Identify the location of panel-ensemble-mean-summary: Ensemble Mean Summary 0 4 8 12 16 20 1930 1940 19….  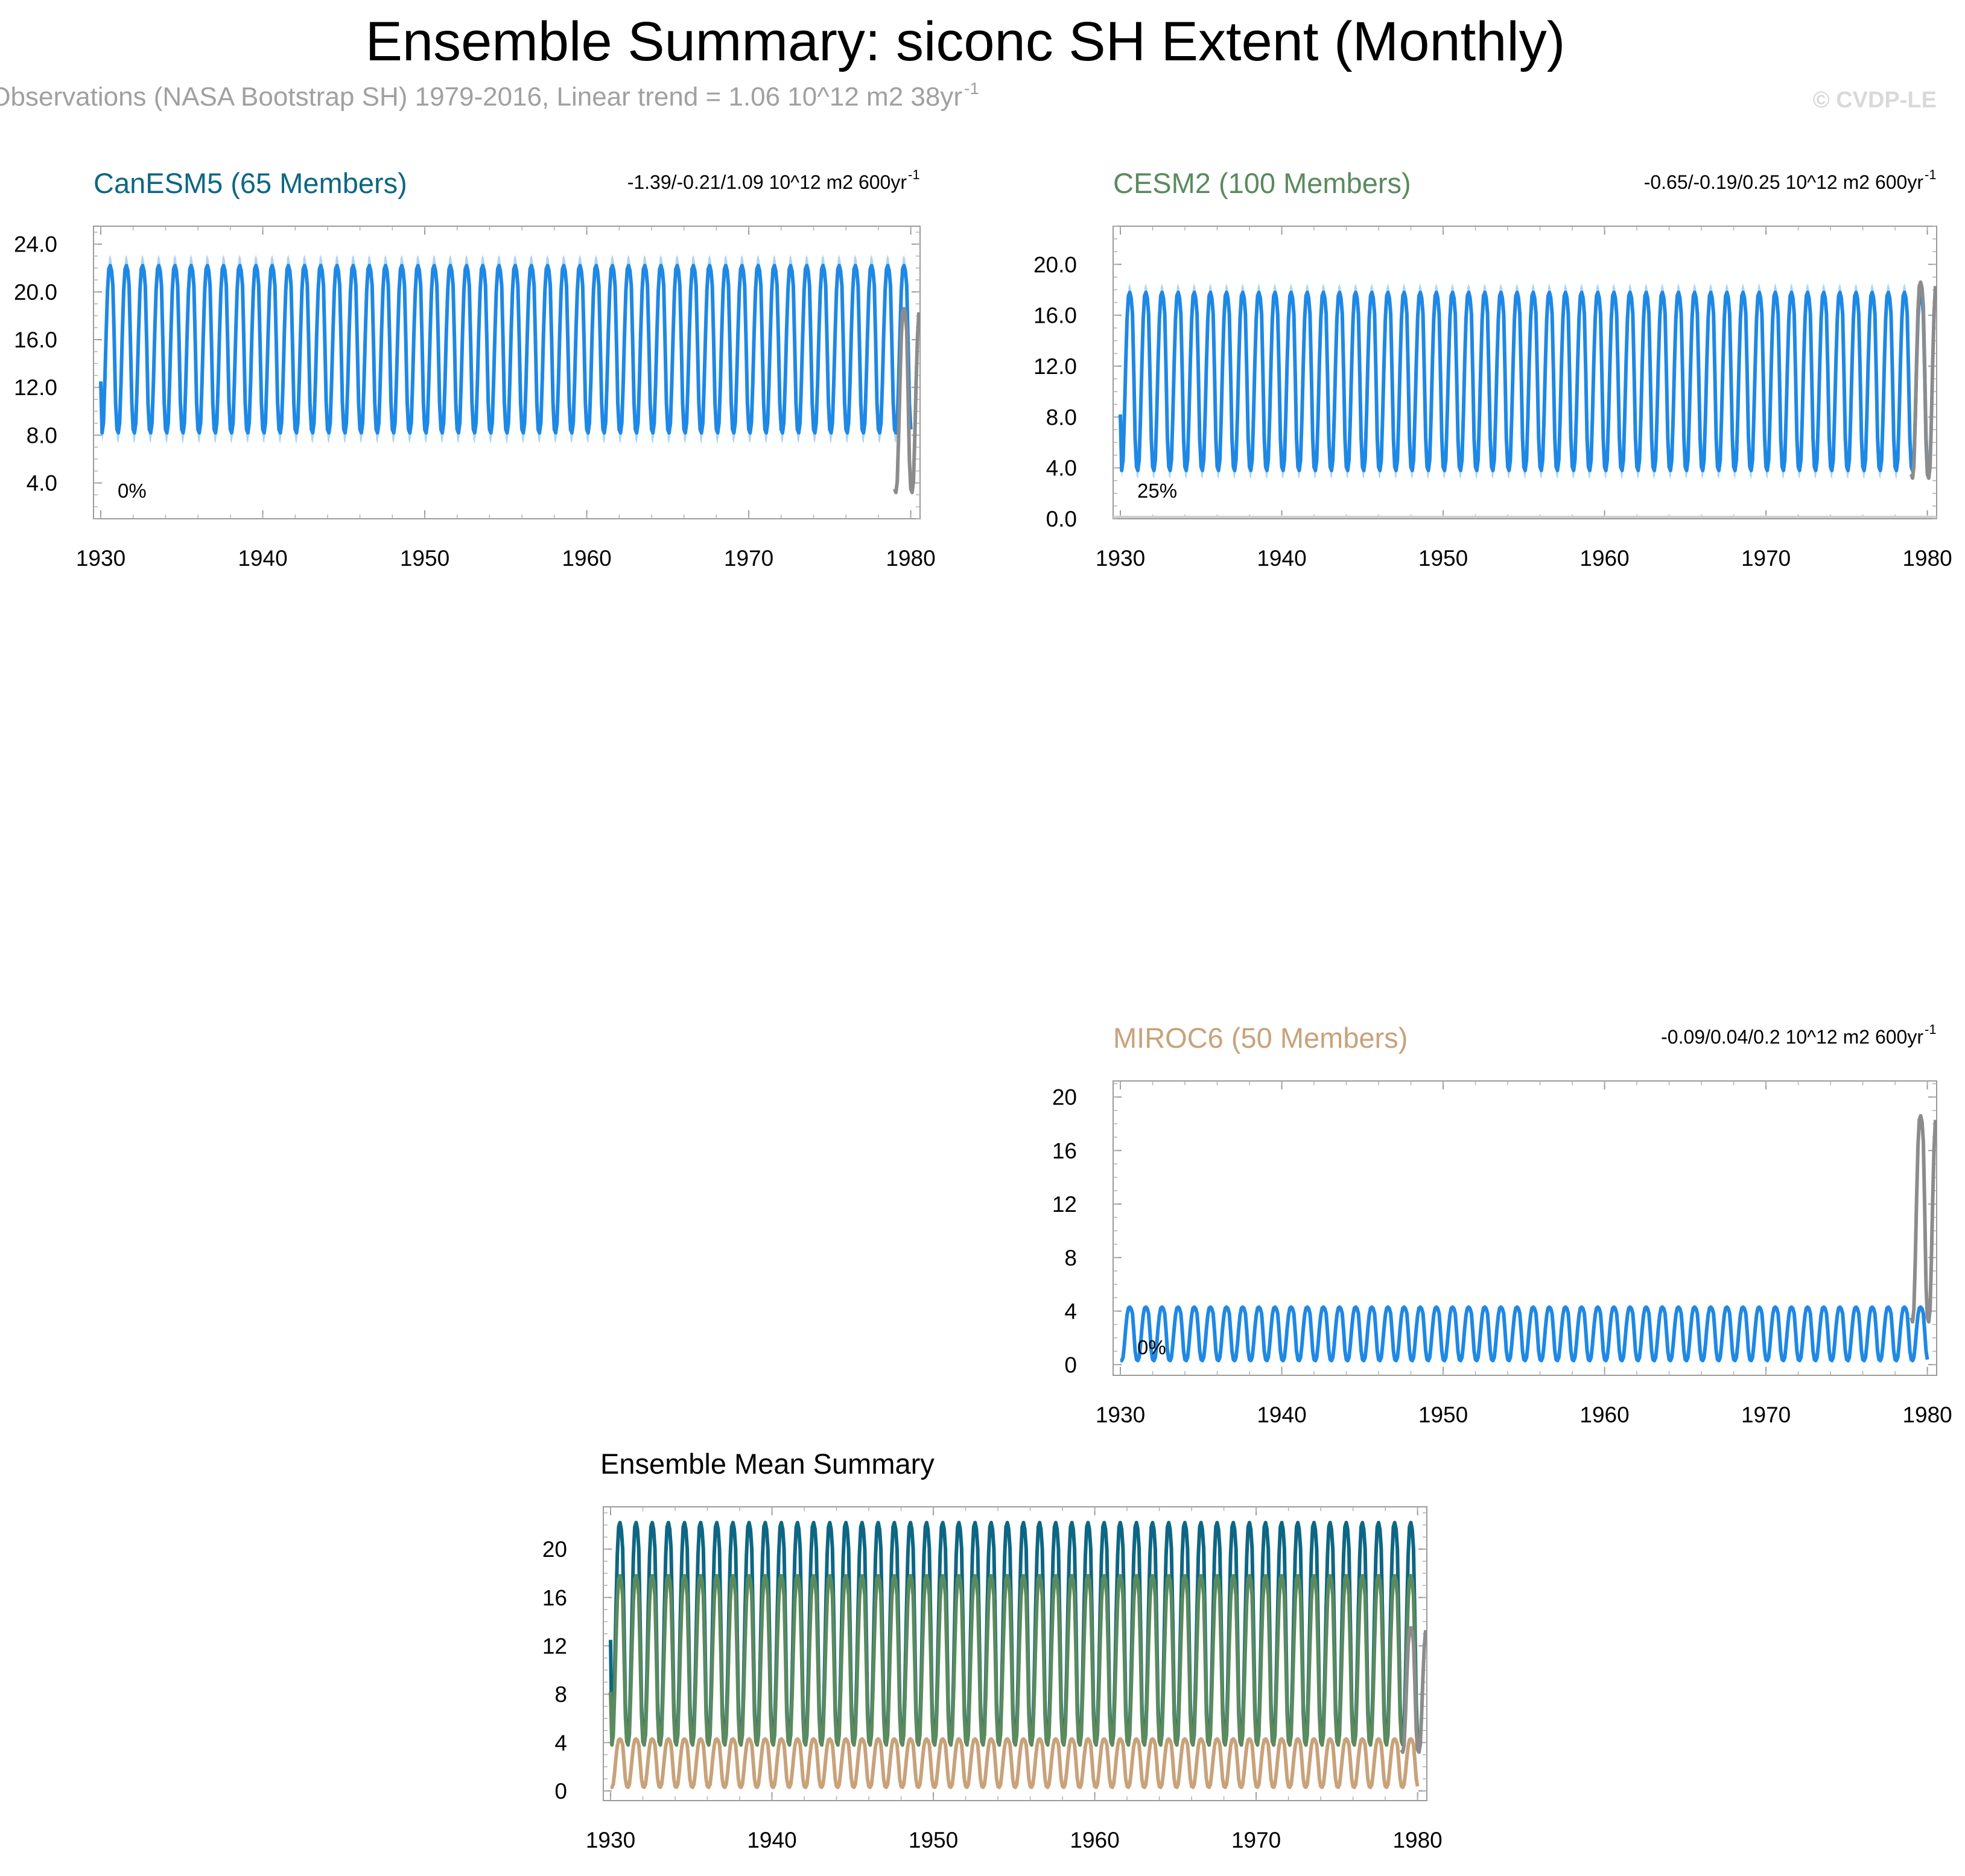
(992, 1650).